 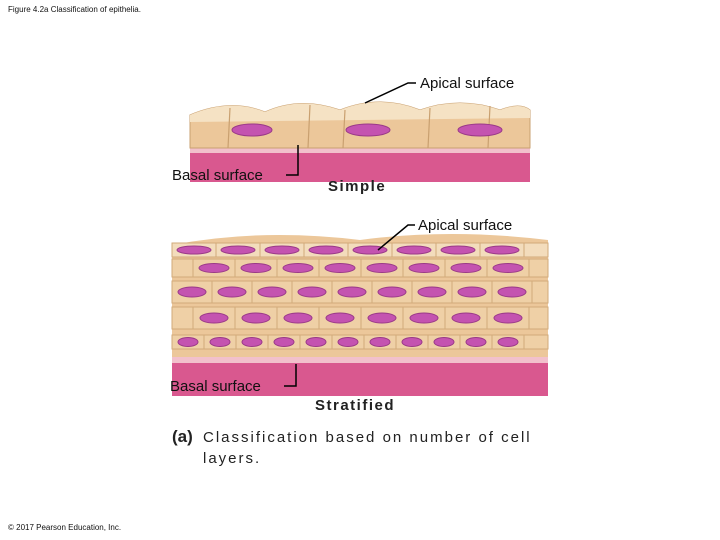 I want to click on stratified-label: Stratified, so click(x=355, y=405).